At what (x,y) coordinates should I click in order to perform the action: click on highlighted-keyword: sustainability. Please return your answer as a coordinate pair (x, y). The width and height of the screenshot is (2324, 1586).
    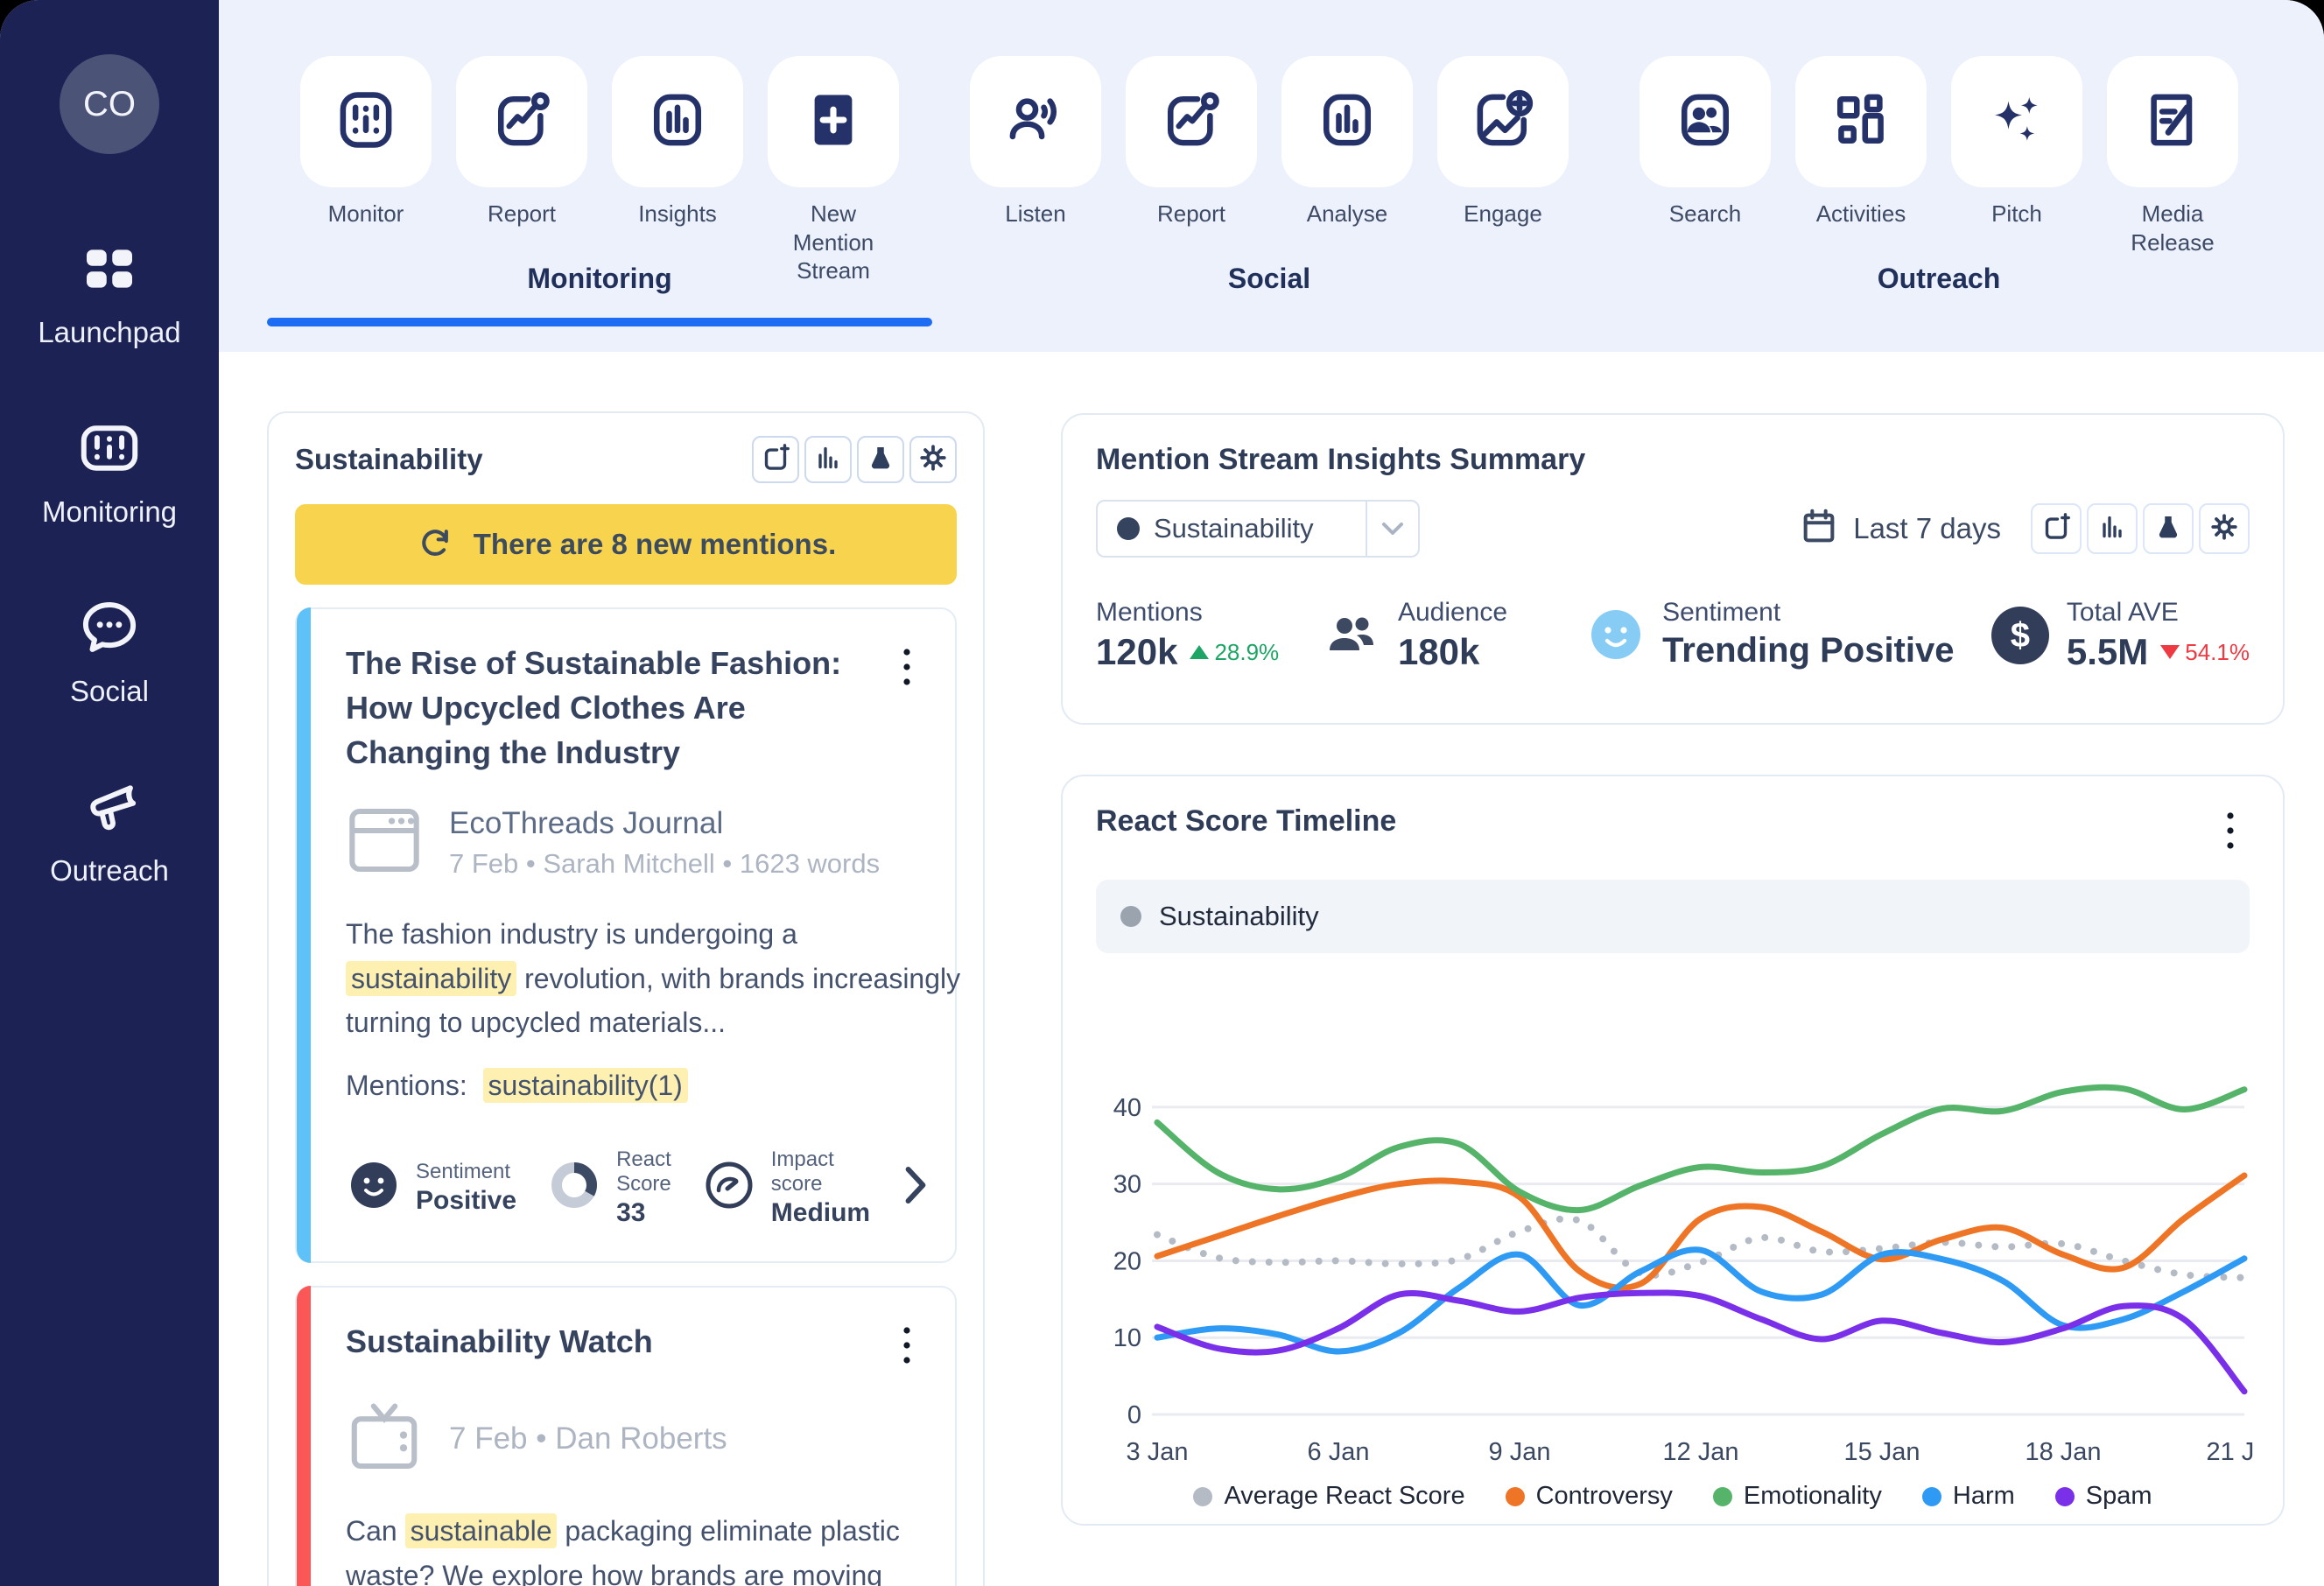
    Looking at the image, I should click on (432, 978).